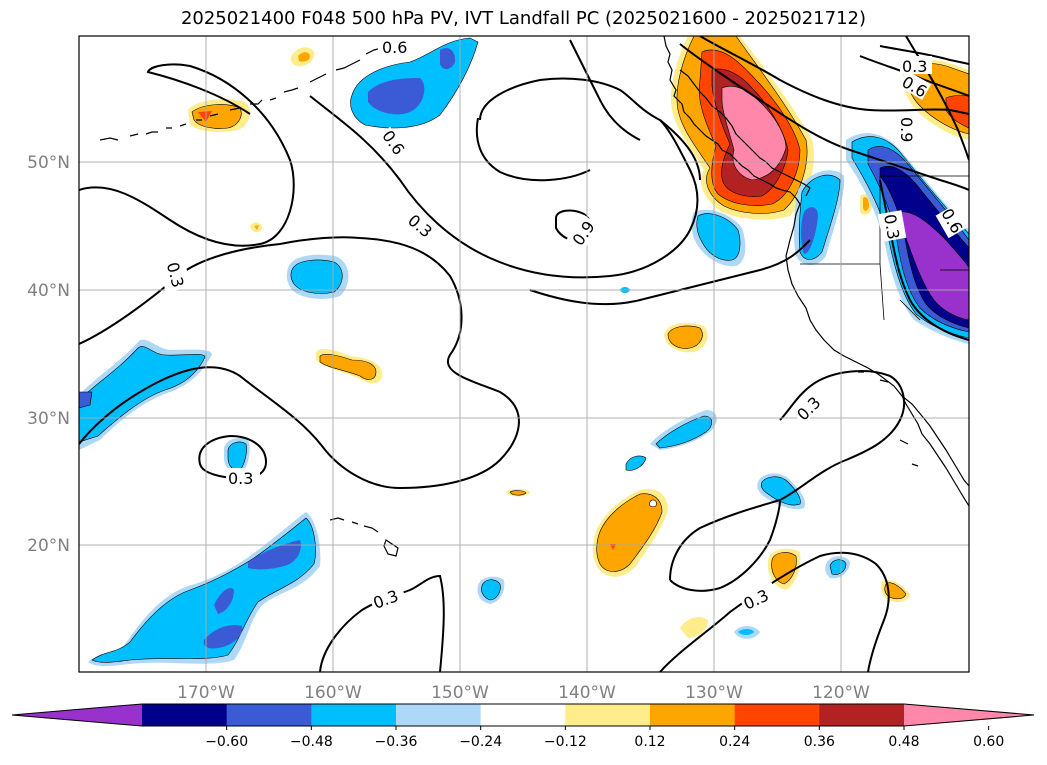  Describe the element at coordinates (206, 693) in the screenshot. I see `lon-label-170w: 170°W` at that location.